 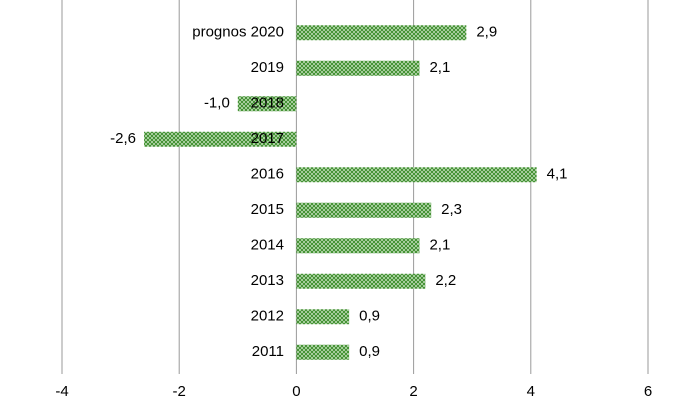 I want to click on value-label: 2,3, so click(x=451, y=209).